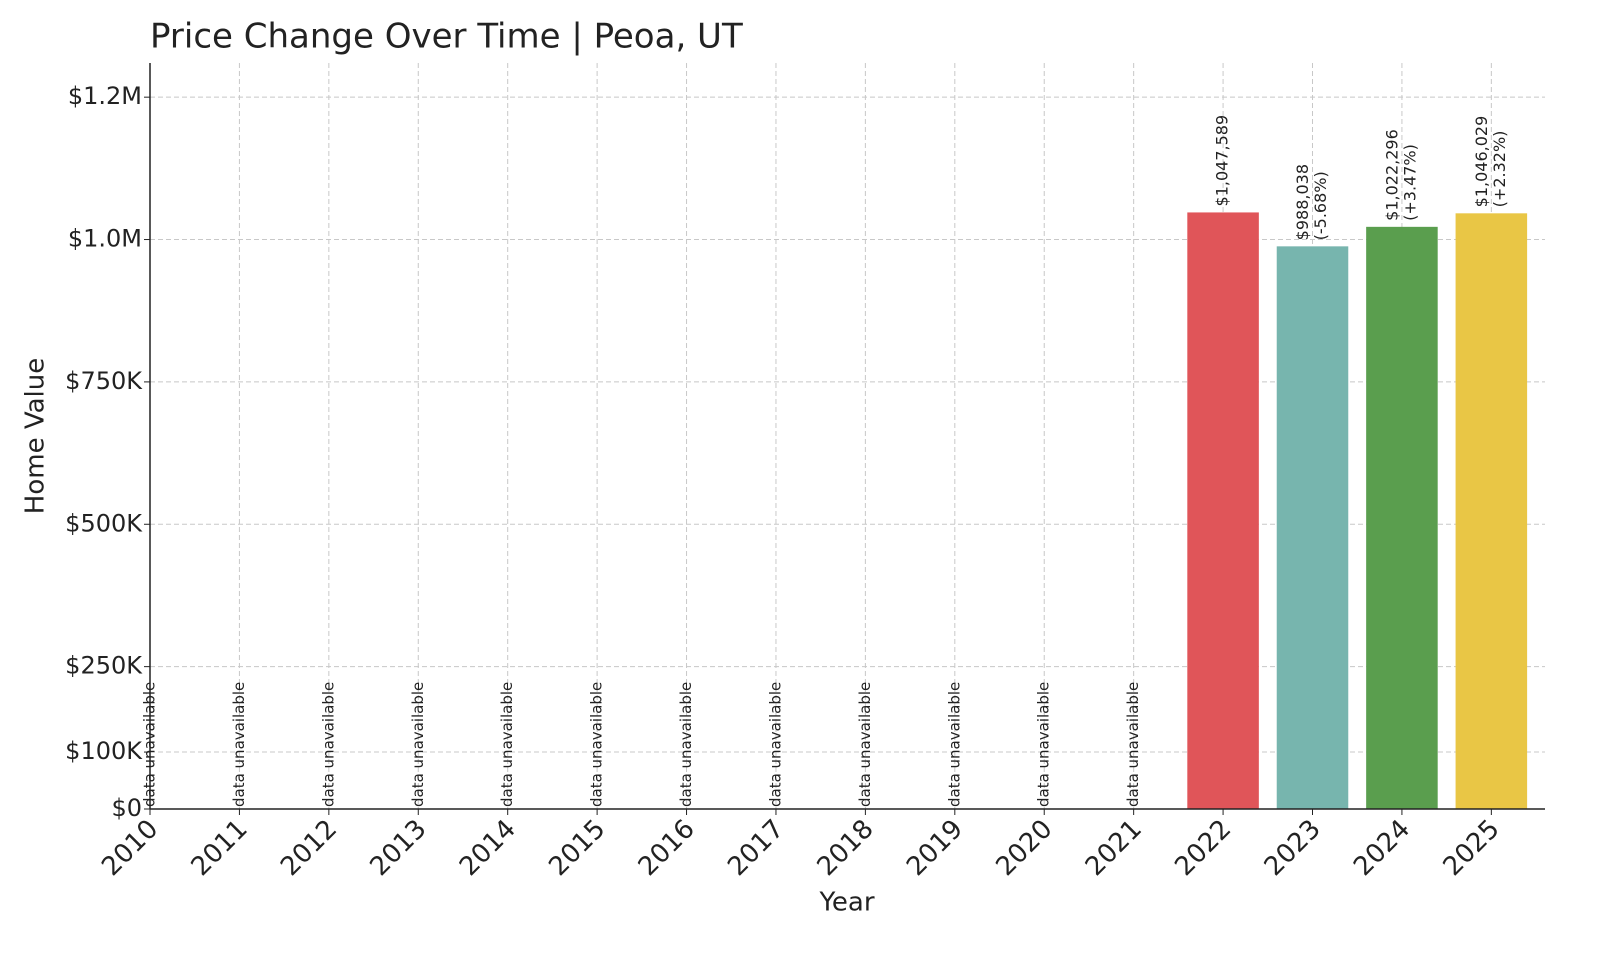 The width and height of the screenshot is (1600, 960). I want to click on change-label: (-5.68%), so click(1320, 205).